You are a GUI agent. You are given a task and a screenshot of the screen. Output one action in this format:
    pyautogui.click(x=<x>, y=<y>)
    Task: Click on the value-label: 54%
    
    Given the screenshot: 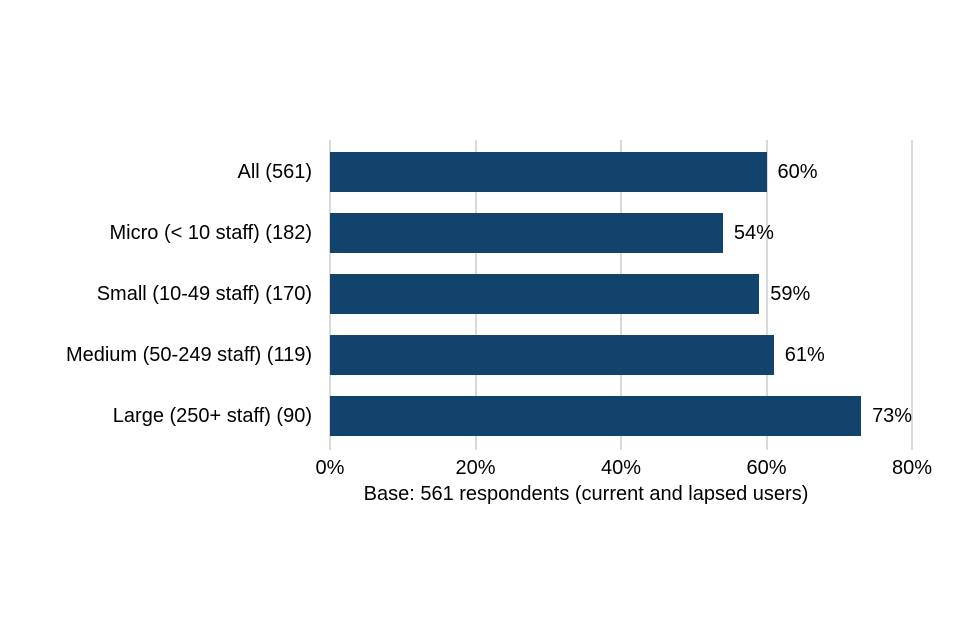 What is the action you would take?
    pyautogui.click(x=753, y=233)
    